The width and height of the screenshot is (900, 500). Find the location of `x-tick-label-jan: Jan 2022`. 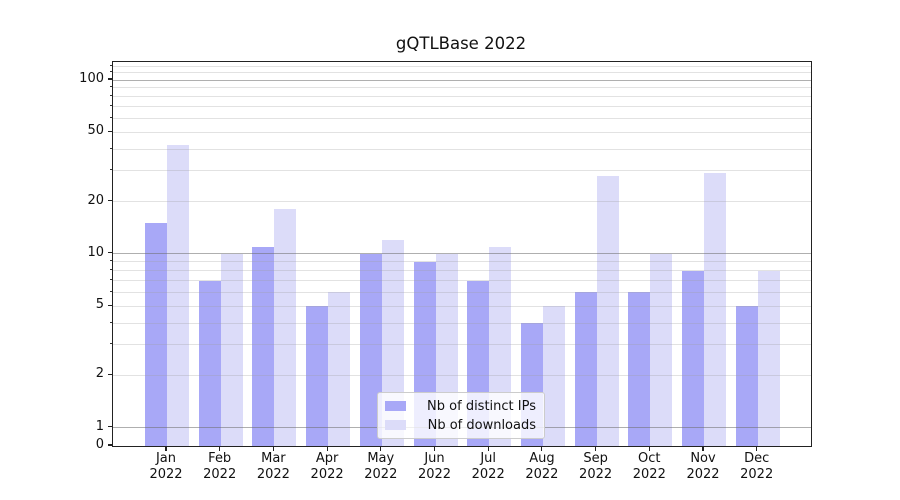

x-tick-label-jan: Jan 2022 is located at coordinates (166, 466).